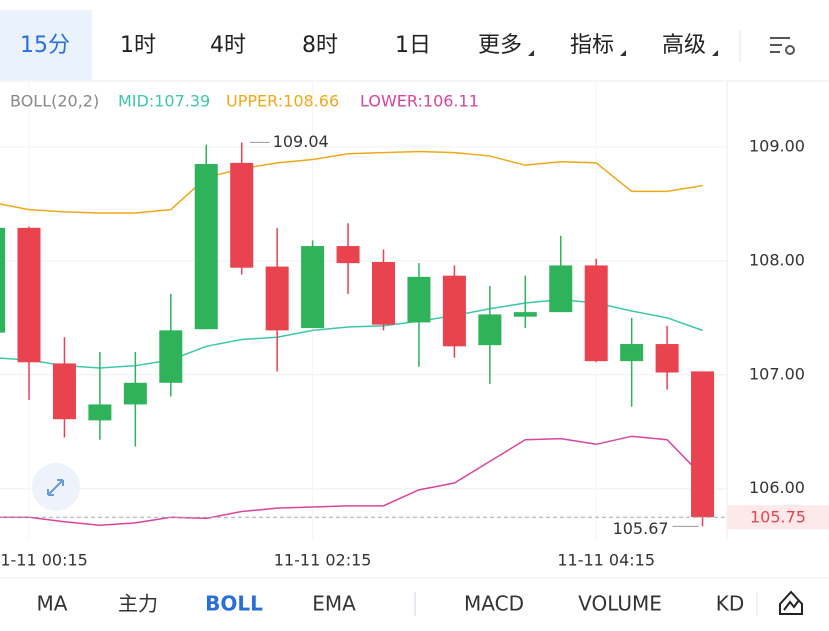 The width and height of the screenshot is (829, 631). Describe the element at coordinates (494, 604) in the screenshot. I see `indicator-tab: MACD` at that location.